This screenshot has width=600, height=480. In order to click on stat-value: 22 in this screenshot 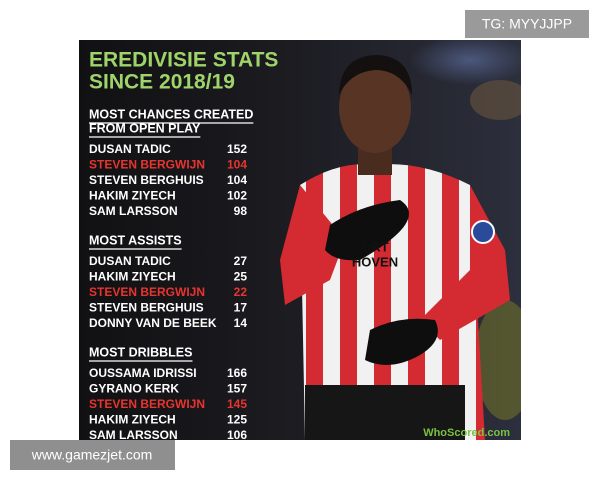, I will do `click(241, 292)`.